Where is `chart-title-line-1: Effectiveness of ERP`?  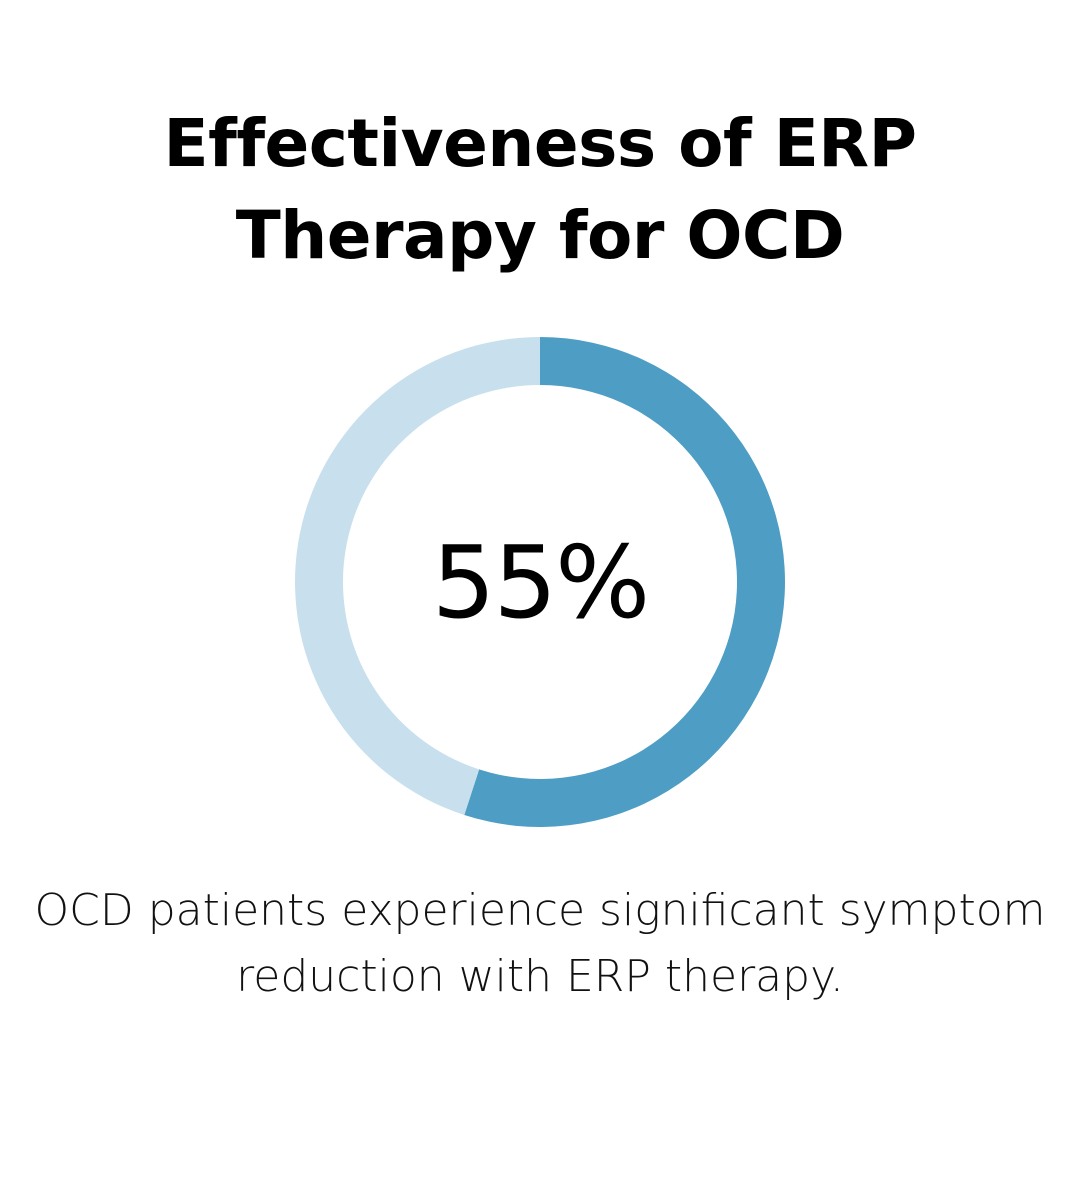 chart-title-line-1: Effectiveness of ERP is located at coordinates (540, 143).